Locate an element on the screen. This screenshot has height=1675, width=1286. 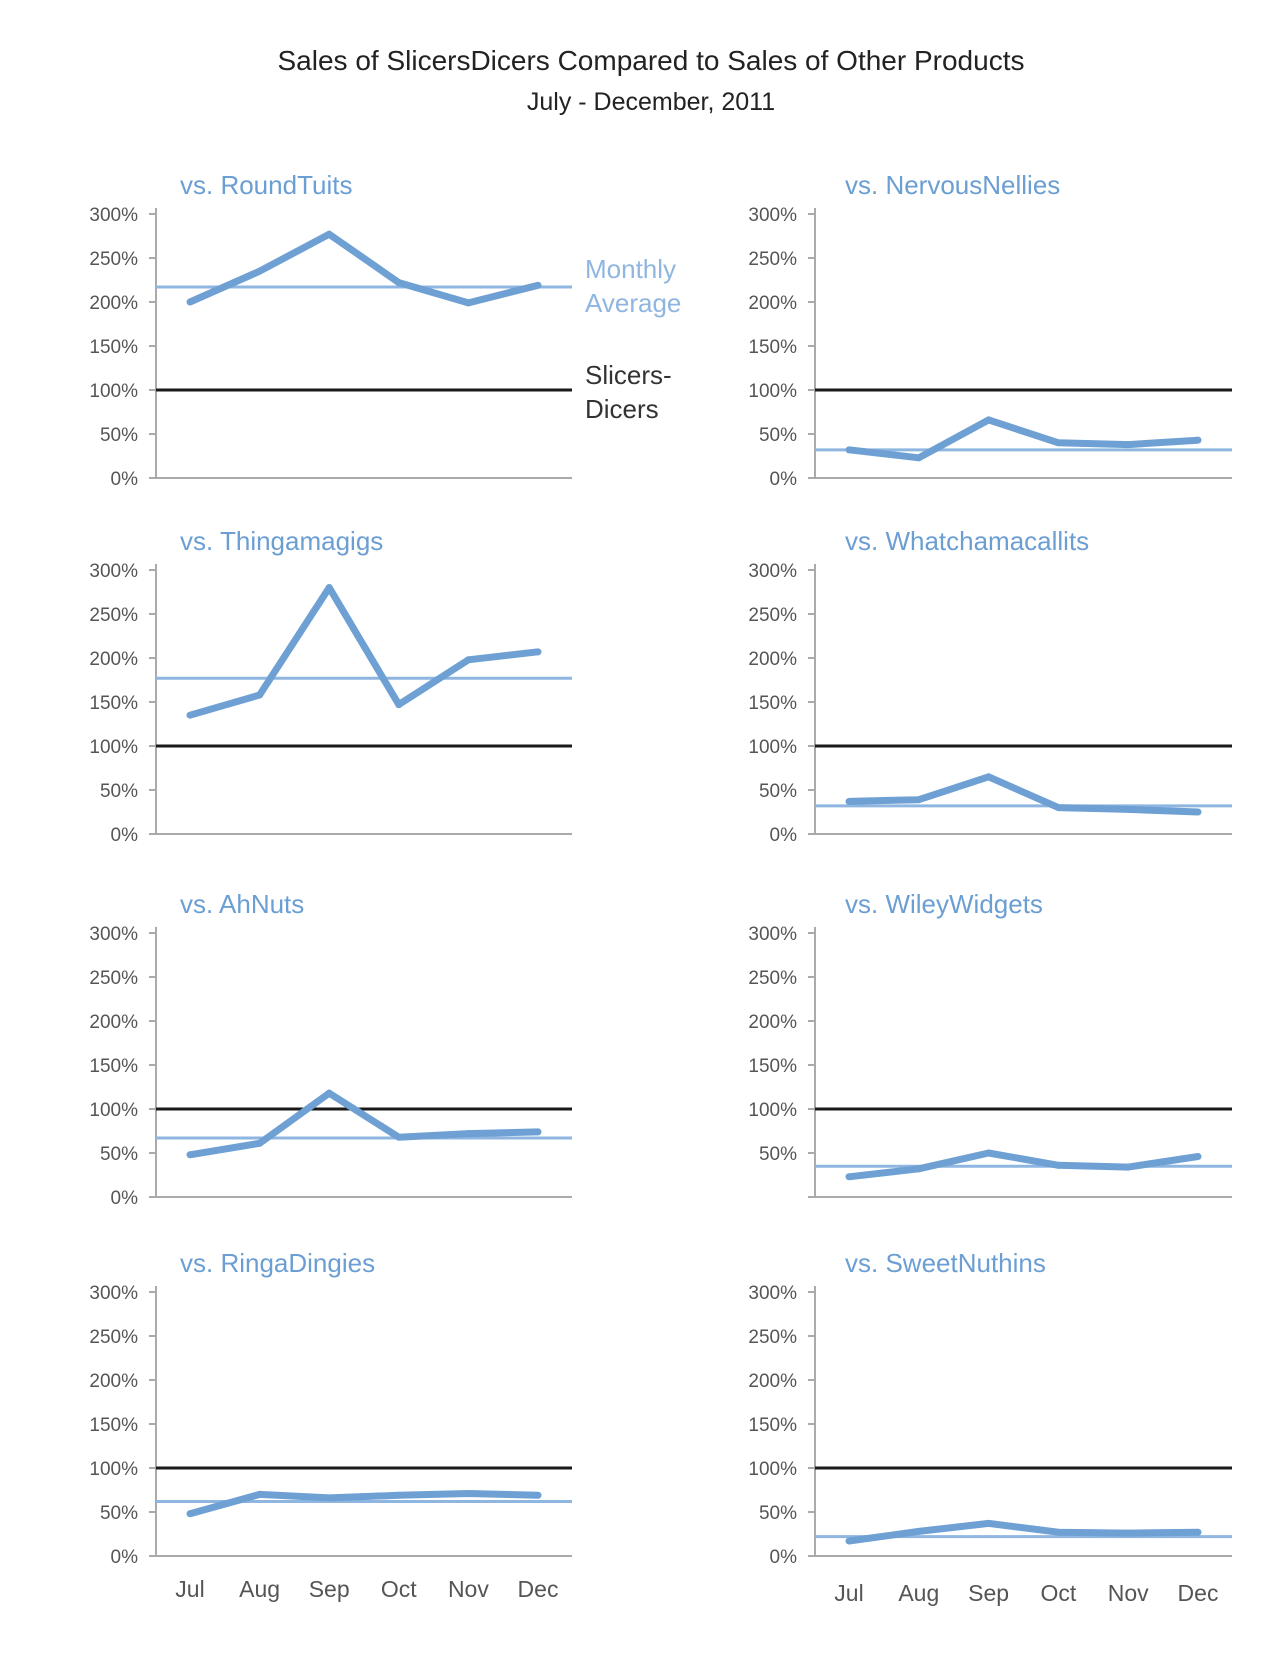
chart-subtitle: July - December, 2011 is located at coordinates (651, 102).